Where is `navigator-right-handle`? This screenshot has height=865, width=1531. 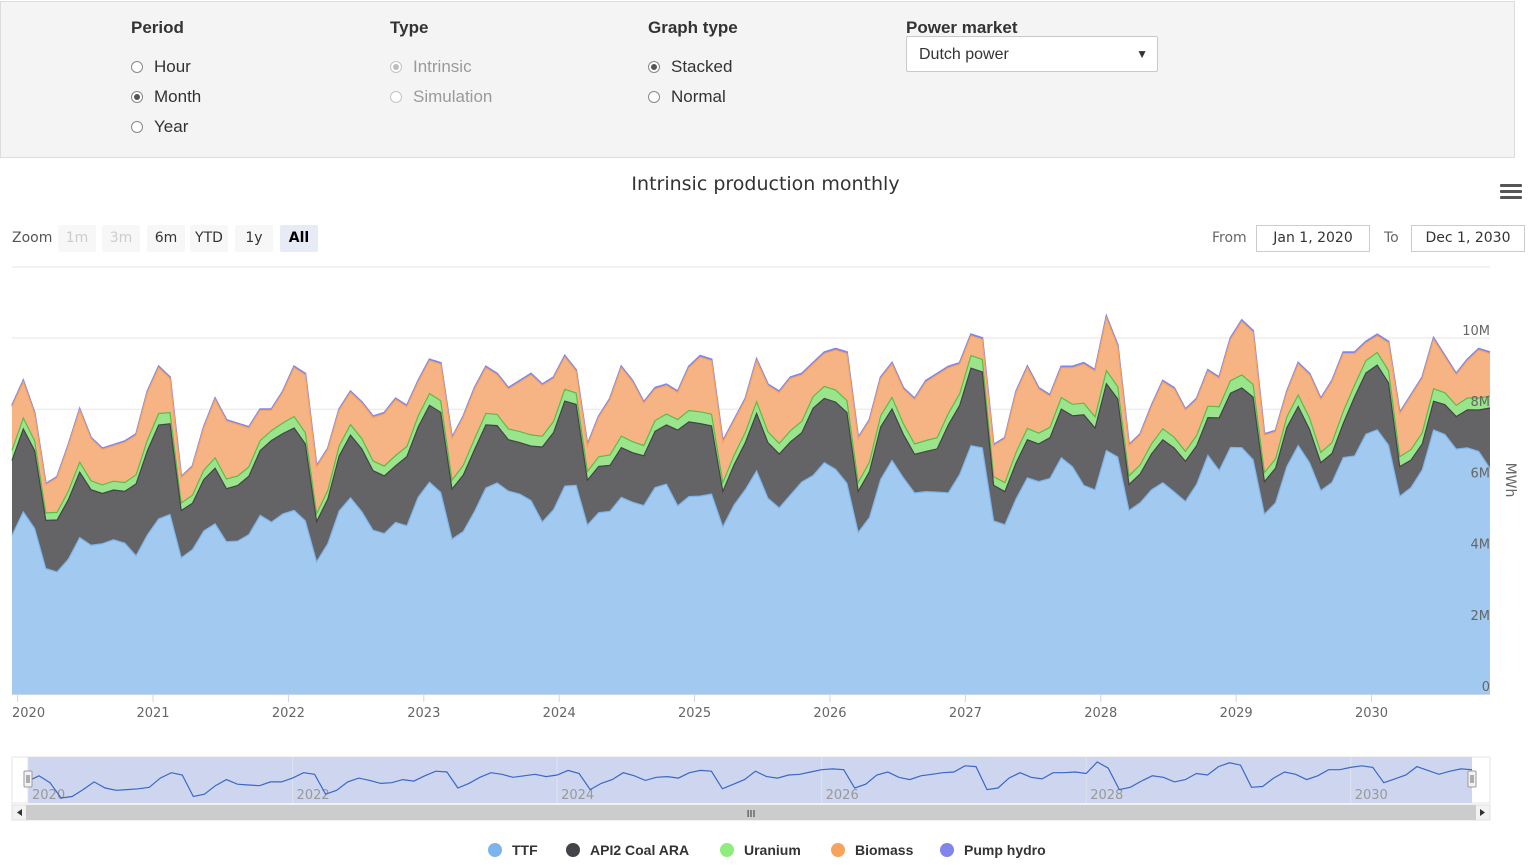 navigator-right-handle is located at coordinates (1472, 779).